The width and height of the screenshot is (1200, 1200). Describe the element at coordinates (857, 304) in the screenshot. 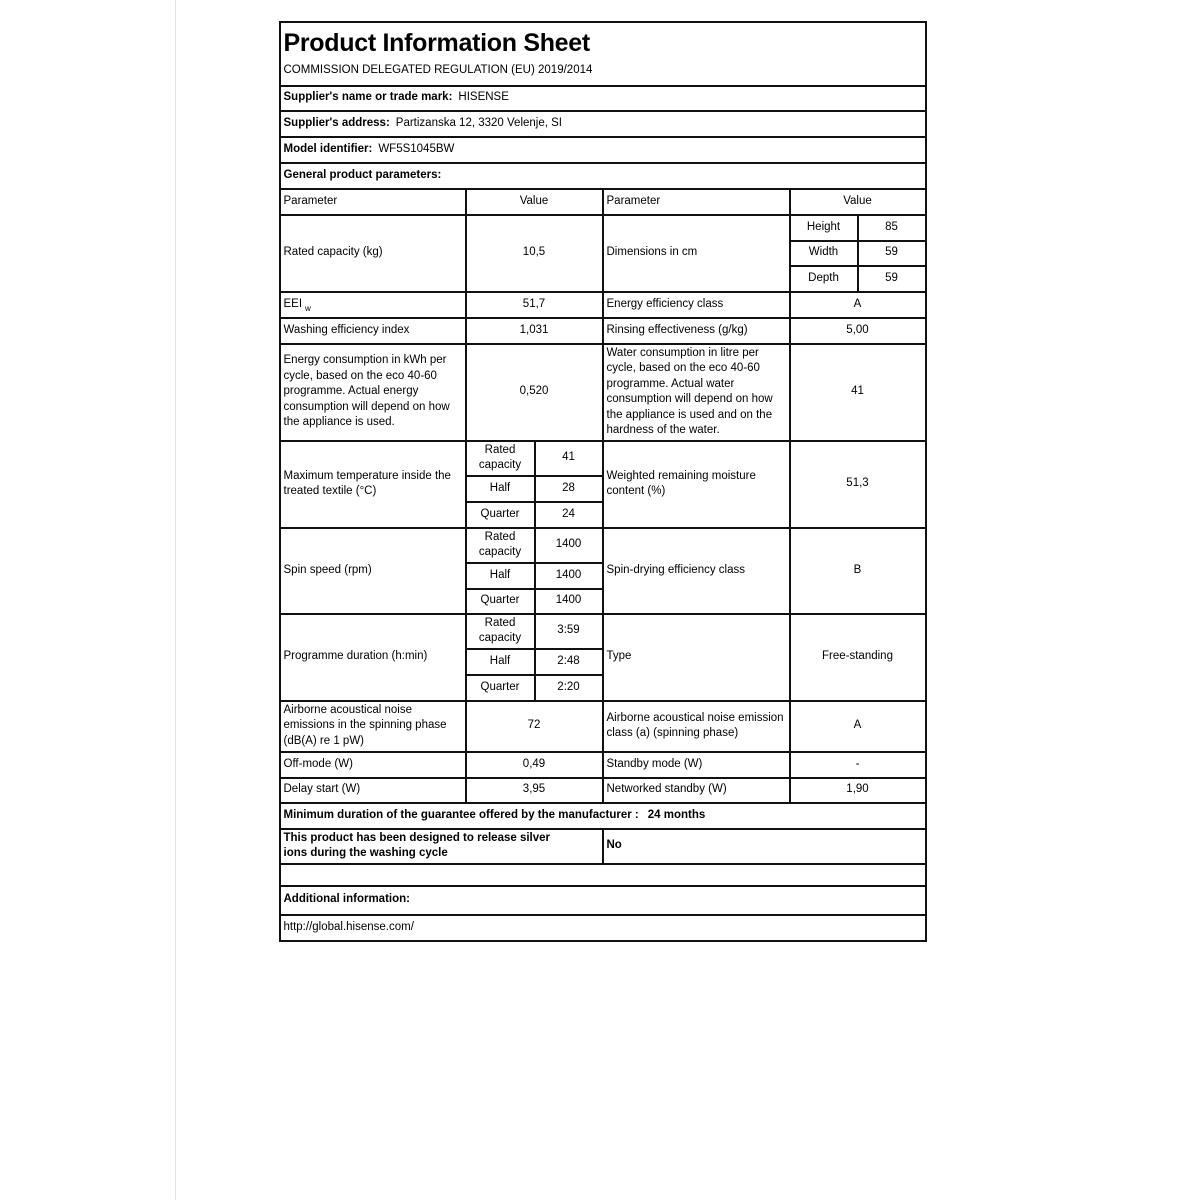

I see `energy-class-value: A` at that location.